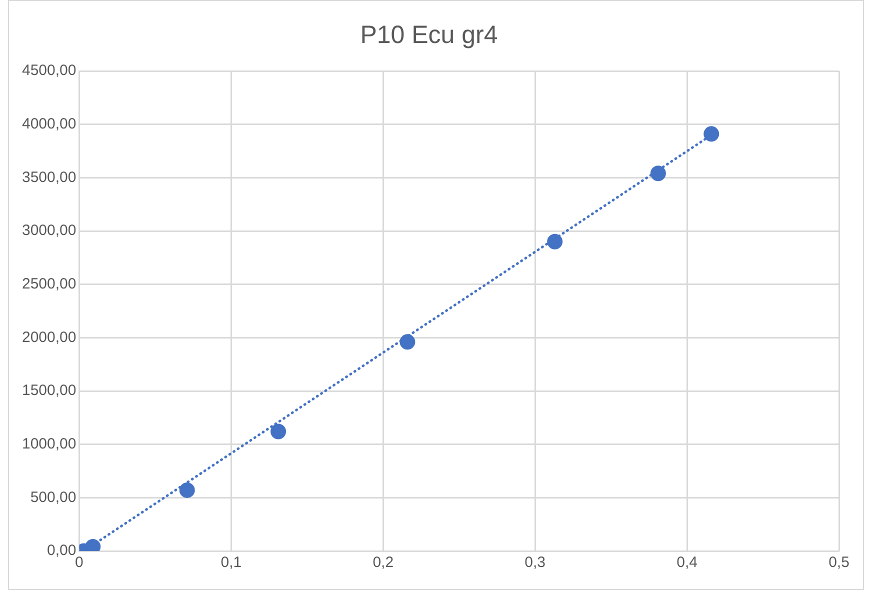 The height and width of the screenshot is (594, 869). Describe the element at coordinates (53, 497) in the screenshot. I see `y-tick-label: 500,00` at that location.